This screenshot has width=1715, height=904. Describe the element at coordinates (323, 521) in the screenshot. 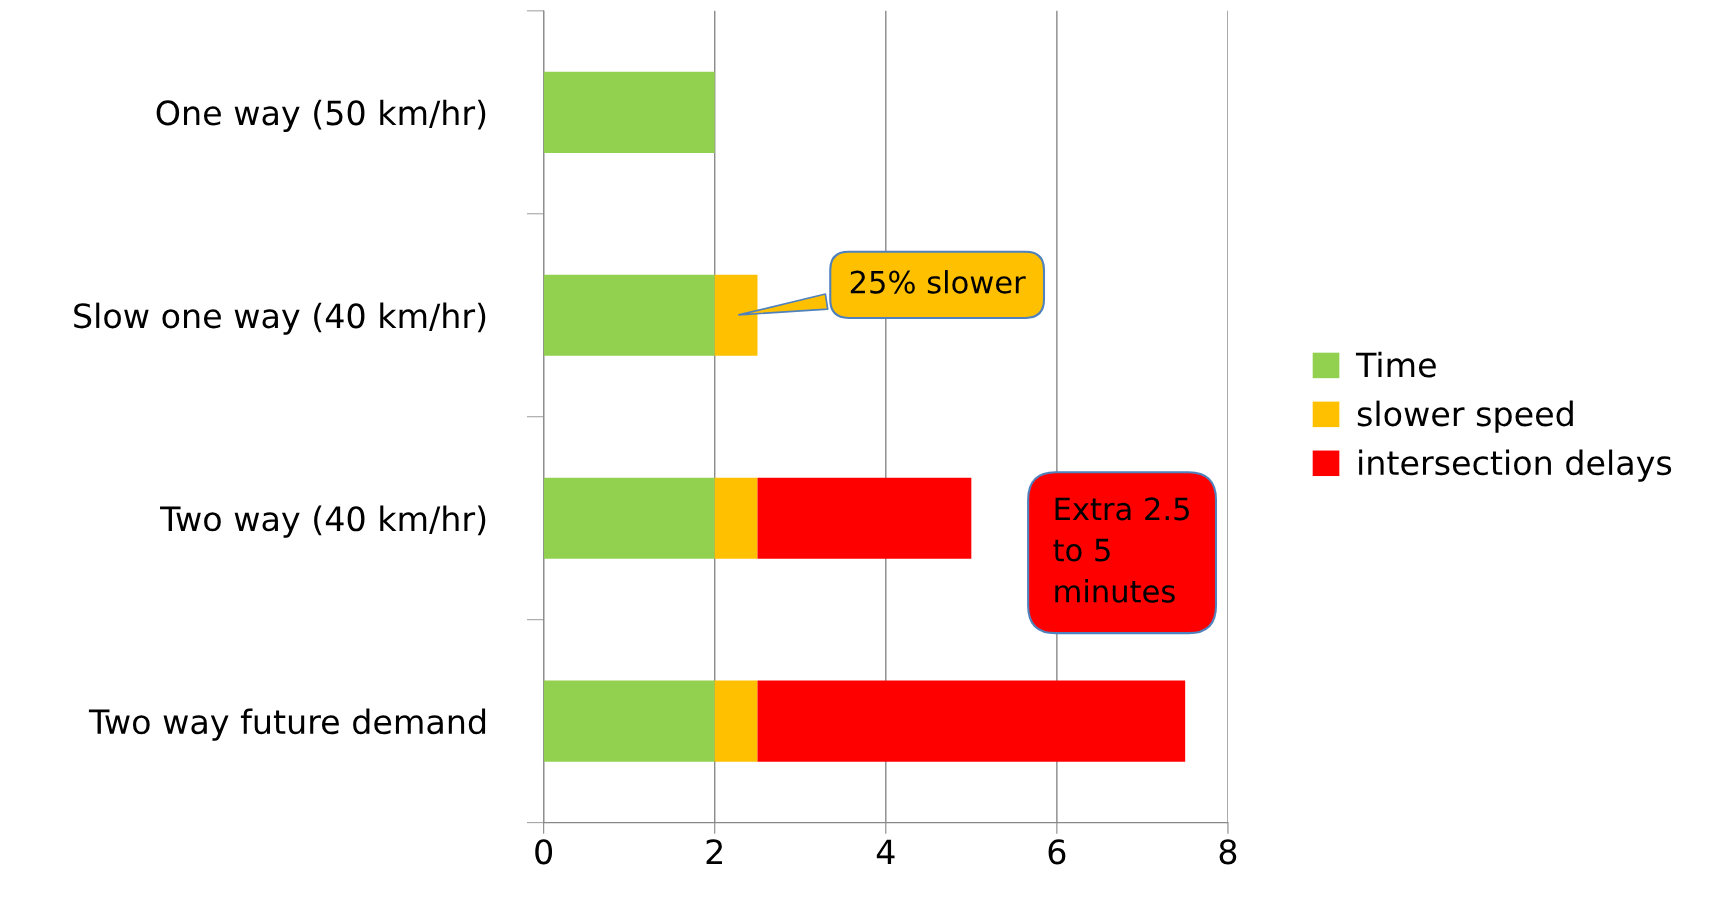

I see `y-tick-label: Two way (40 km/hr)` at that location.